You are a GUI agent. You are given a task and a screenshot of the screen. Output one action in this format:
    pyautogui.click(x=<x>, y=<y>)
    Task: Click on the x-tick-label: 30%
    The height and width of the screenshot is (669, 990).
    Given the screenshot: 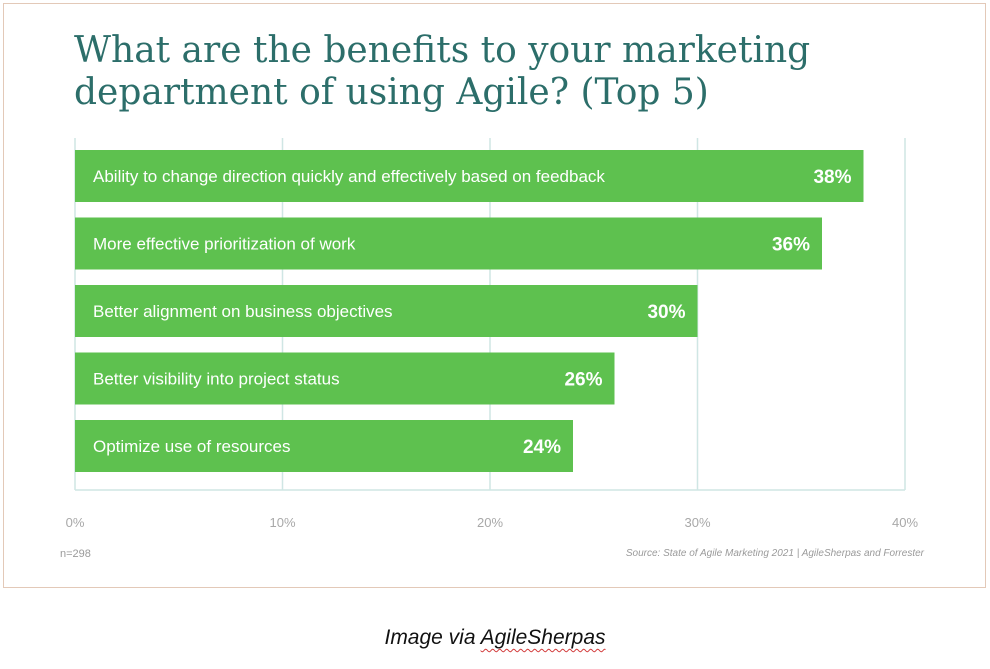 What is the action you would take?
    pyautogui.click(x=697, y=522)
    